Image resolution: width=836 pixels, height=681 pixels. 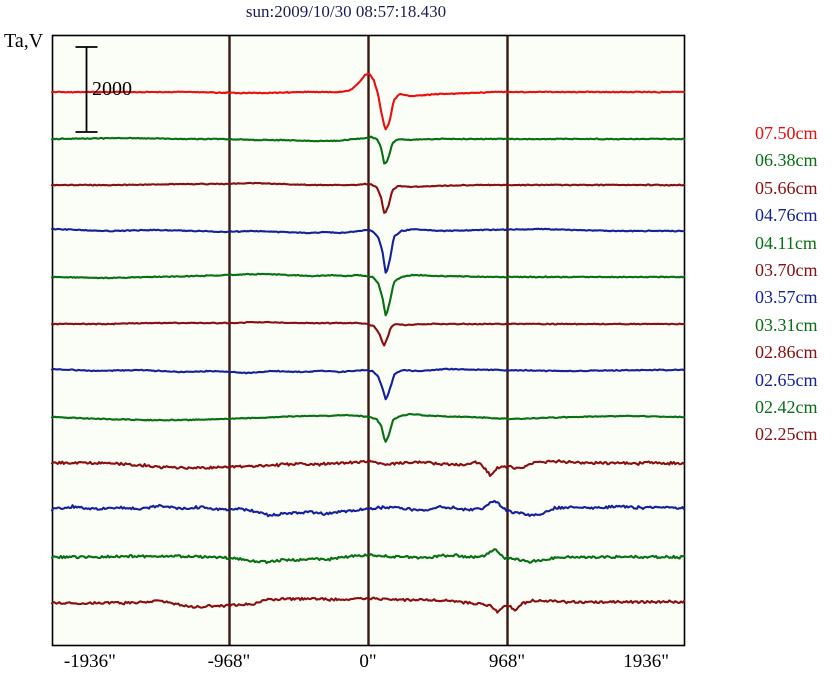 What do you see at coordinates (786, 242) in the screenshot?
I see `legend-item: 04.11cm` at bounding box center [786, 242].